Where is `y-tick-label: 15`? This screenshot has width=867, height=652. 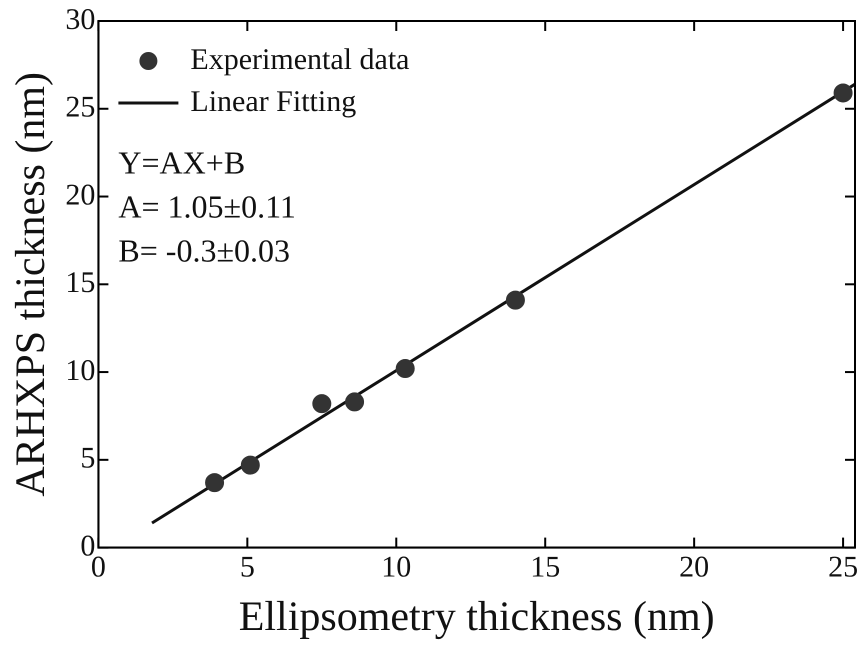 y-tick-label: 15 is located at coordinates (80, 283).